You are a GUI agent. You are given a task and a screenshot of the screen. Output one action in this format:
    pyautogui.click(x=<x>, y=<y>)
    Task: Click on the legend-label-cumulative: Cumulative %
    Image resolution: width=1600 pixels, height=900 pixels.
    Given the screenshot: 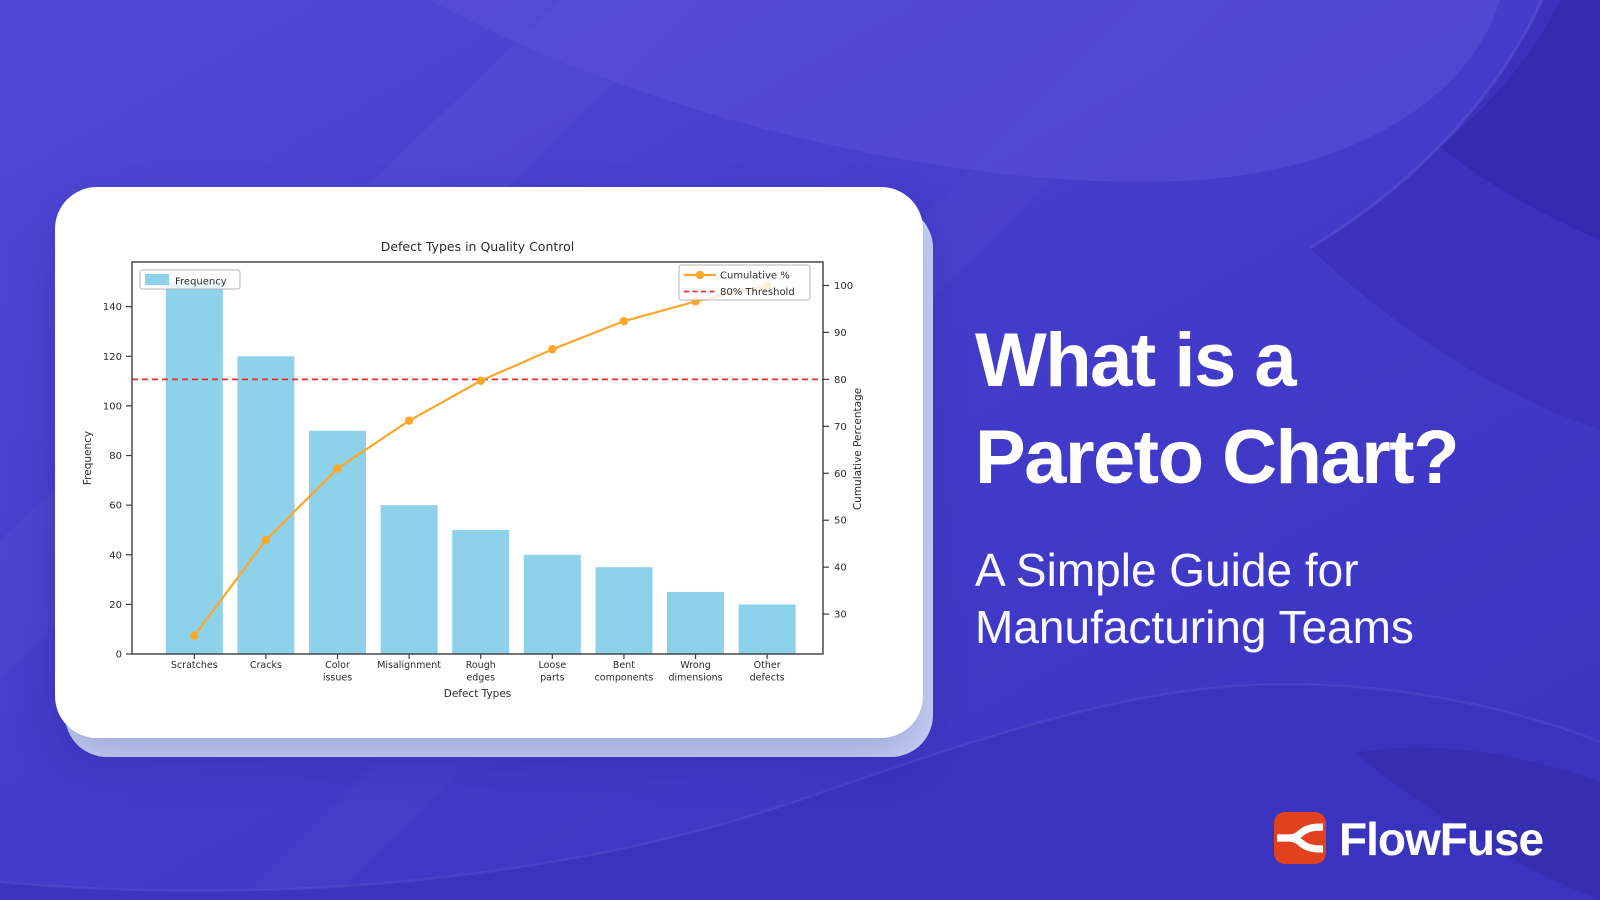 What is the action you would take?
    pyautogui.click(x=755, y=276)
    